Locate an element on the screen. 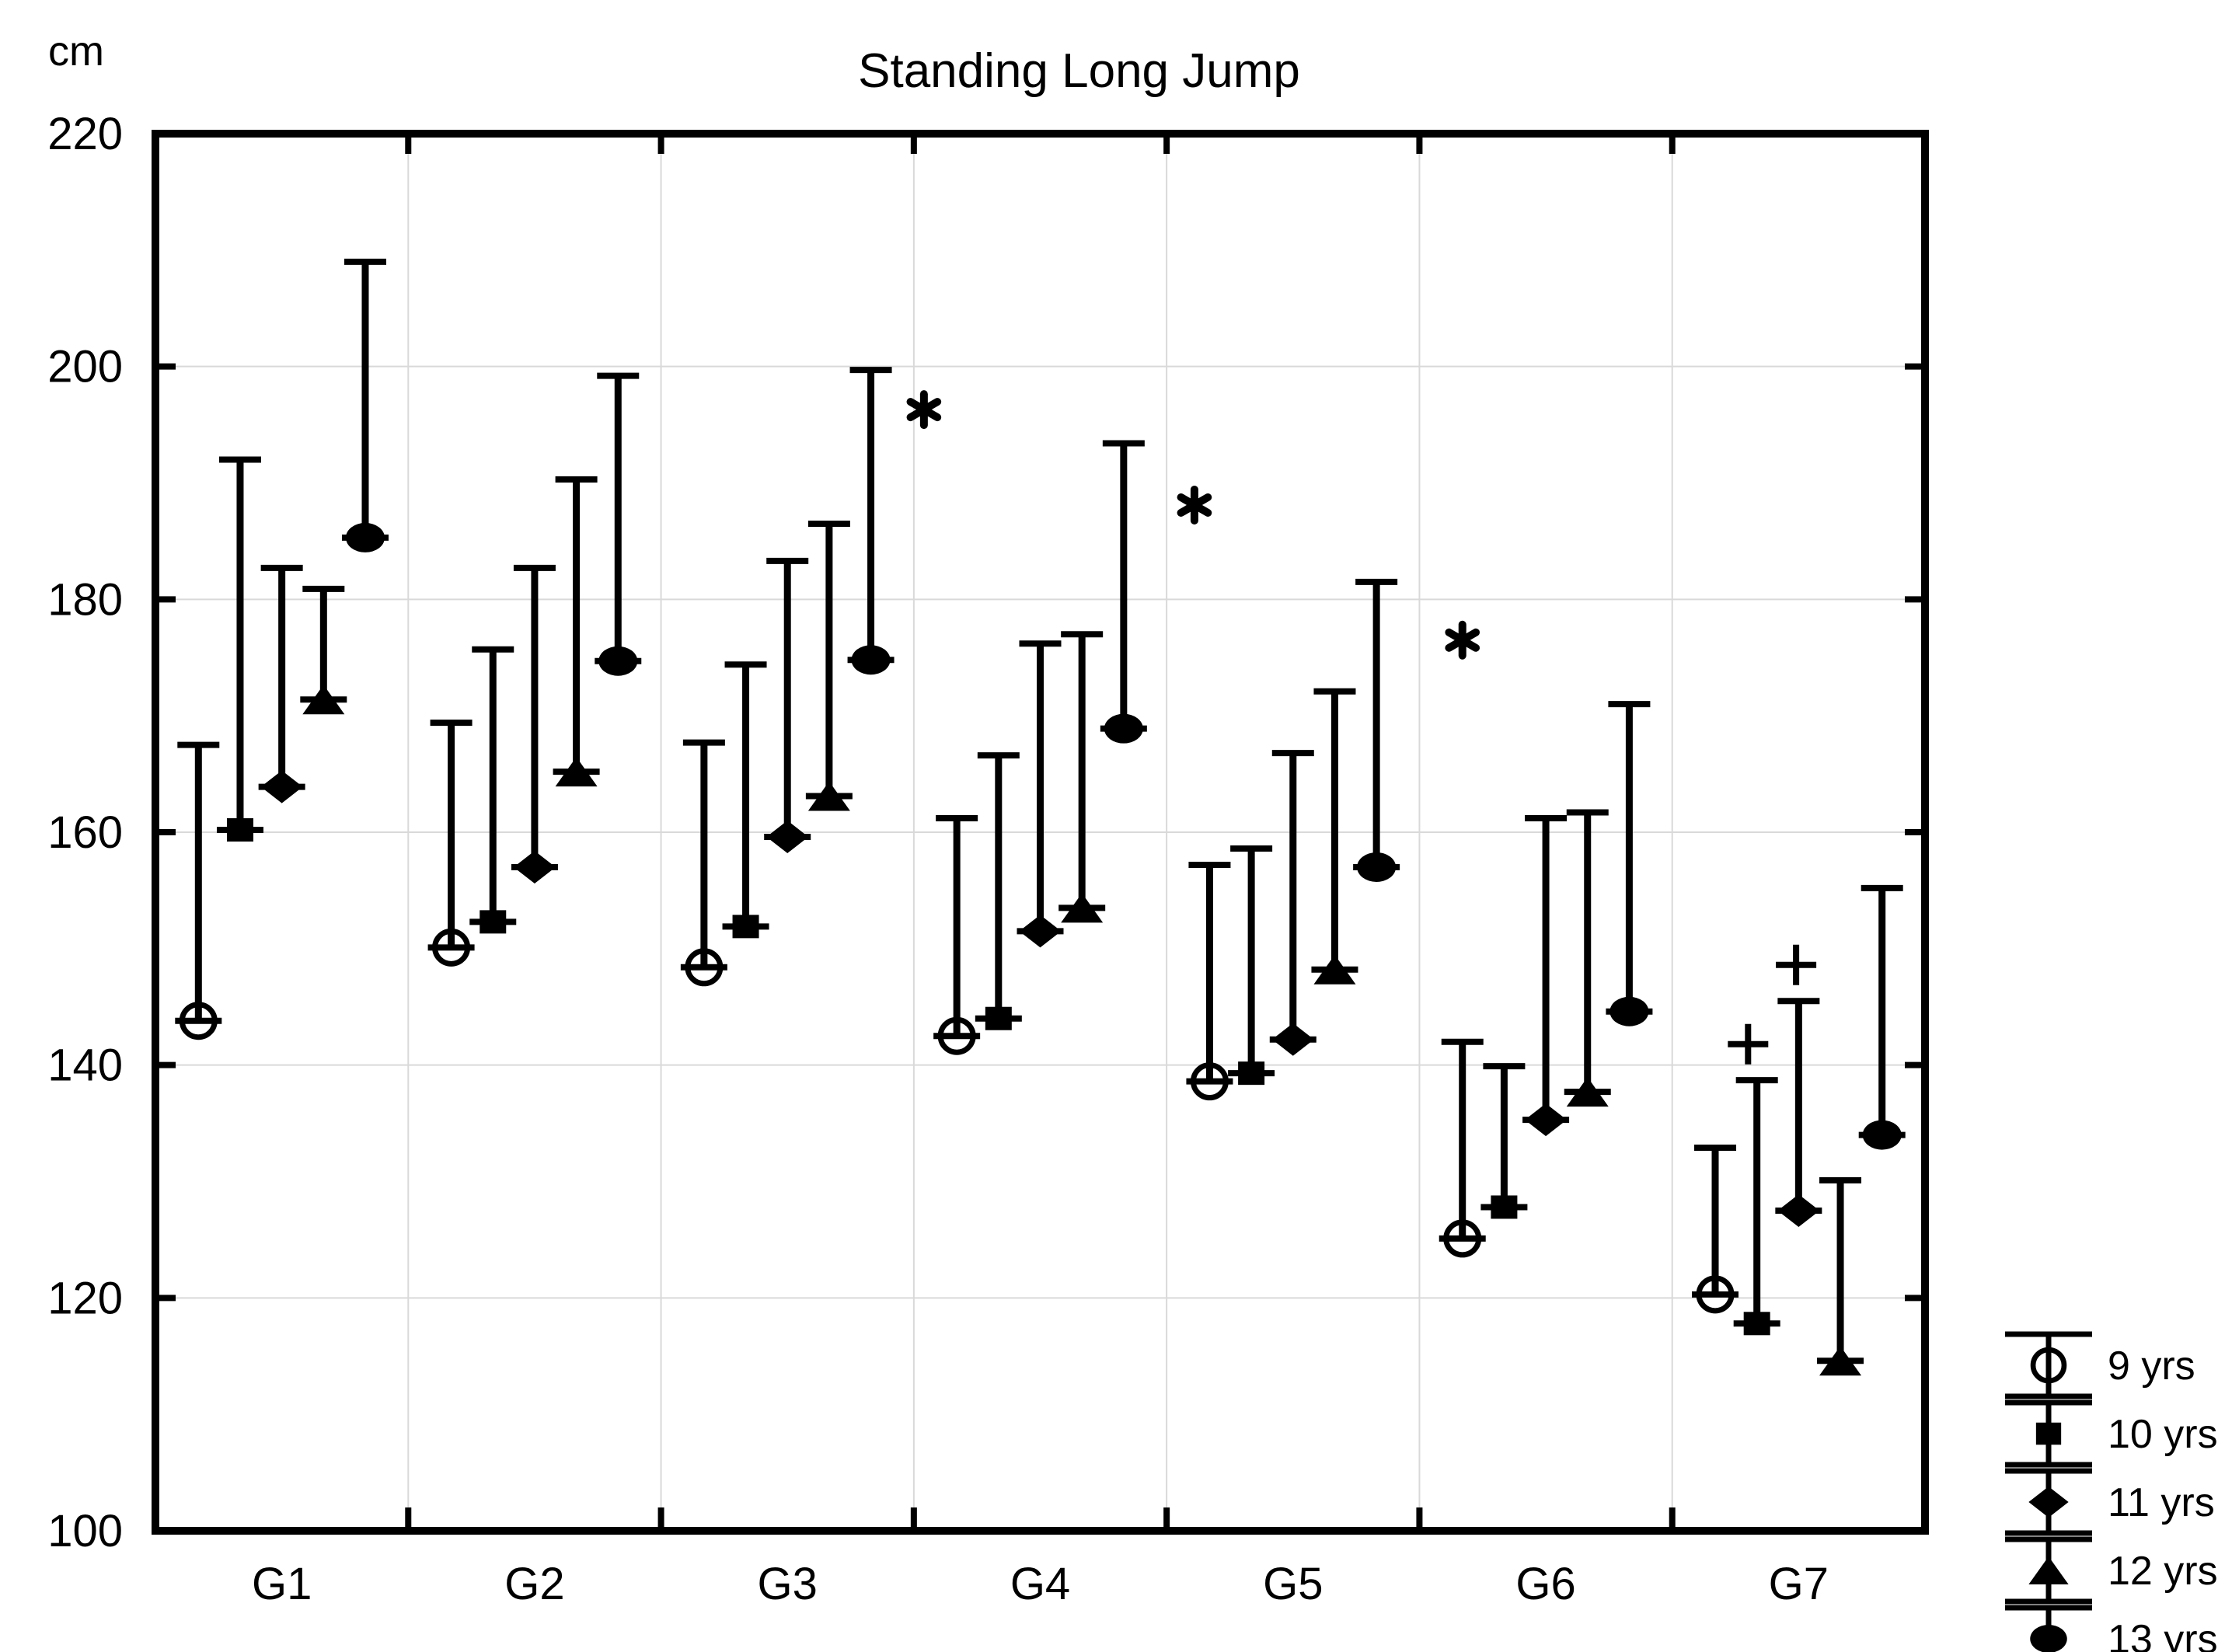  point-G1-11-yrs is located at coordinates (281, 683).